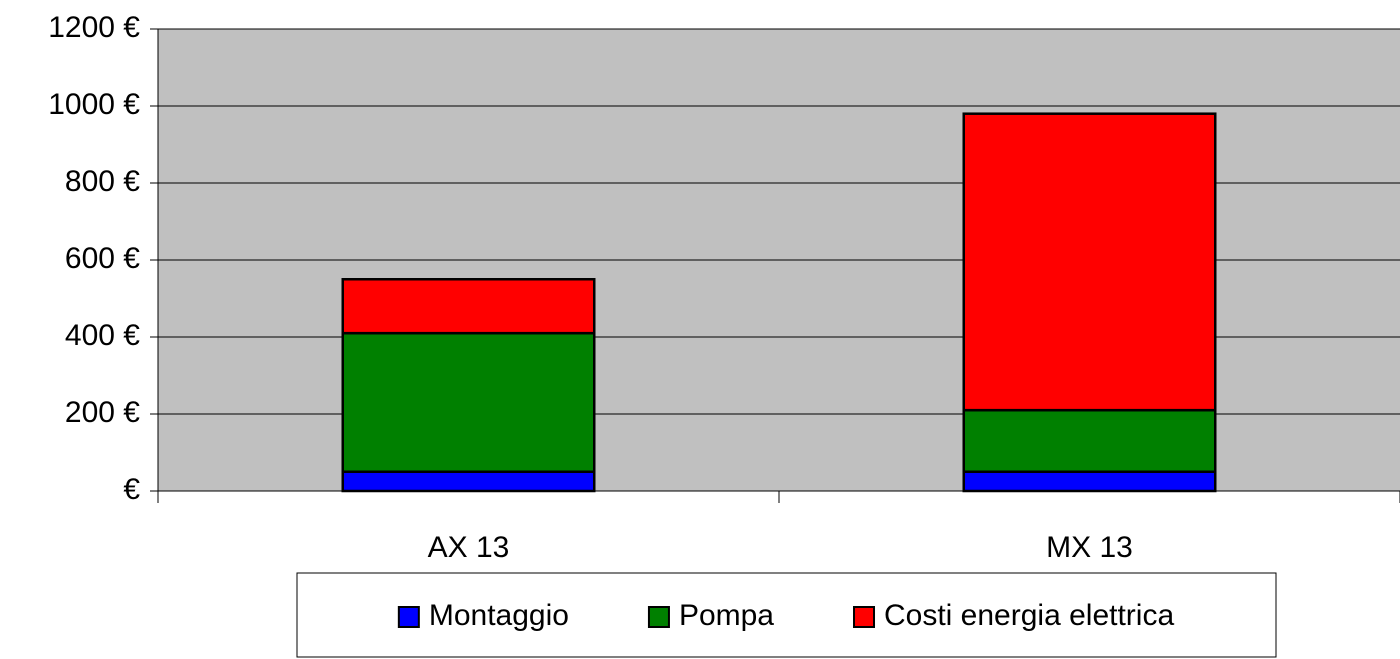 This screenshot has width=1400, height=659. Describe the element at coordinates (469, 547) in the screenshot. I see `x-tick-label: AX 13` at that location.